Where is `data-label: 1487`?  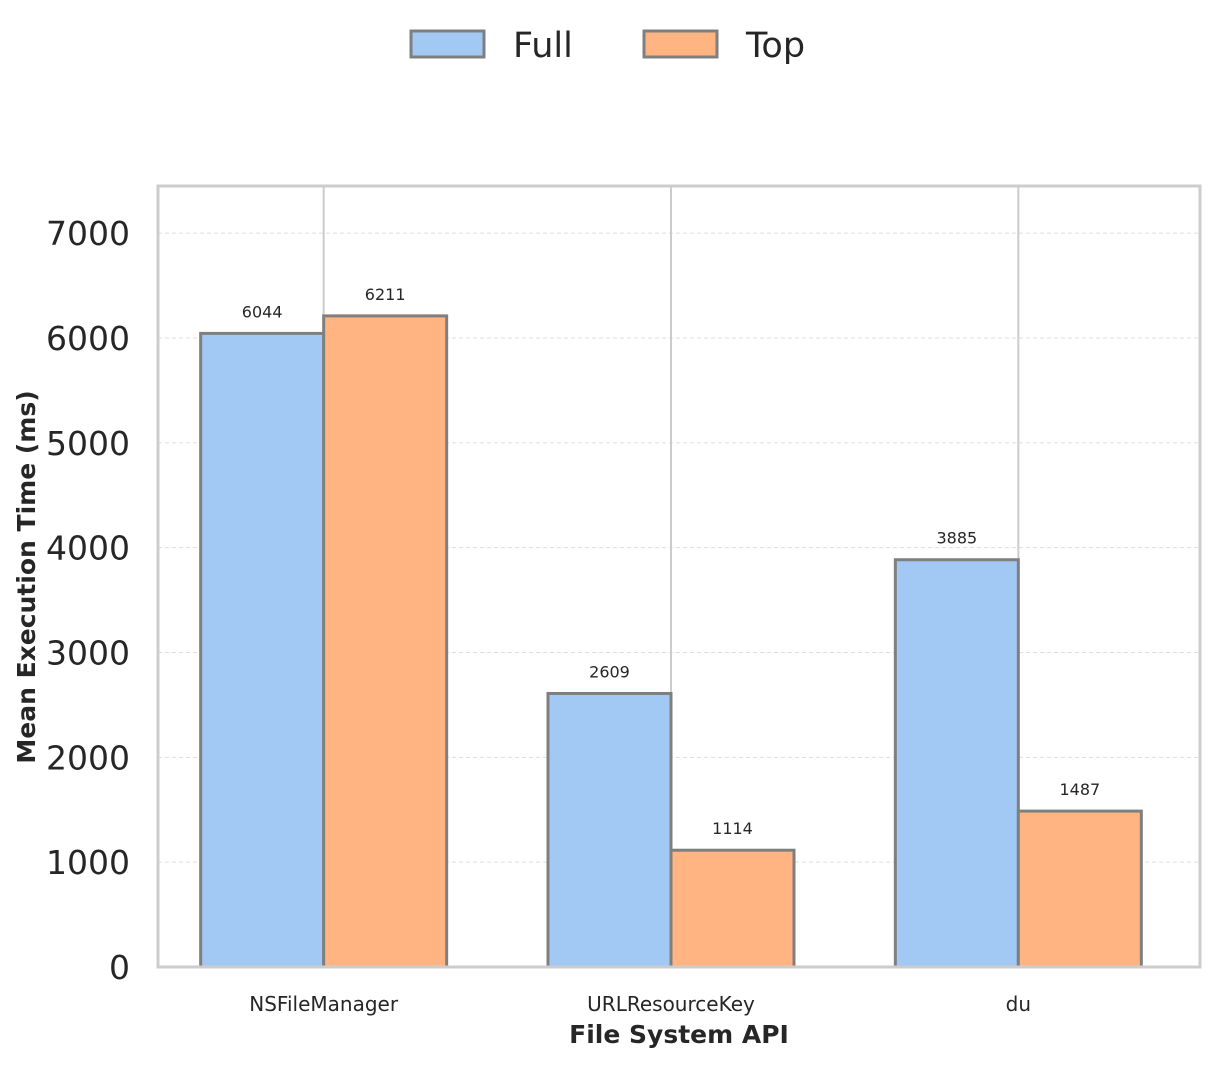
data-label: 1487 is located at coordinates (1079, 789).